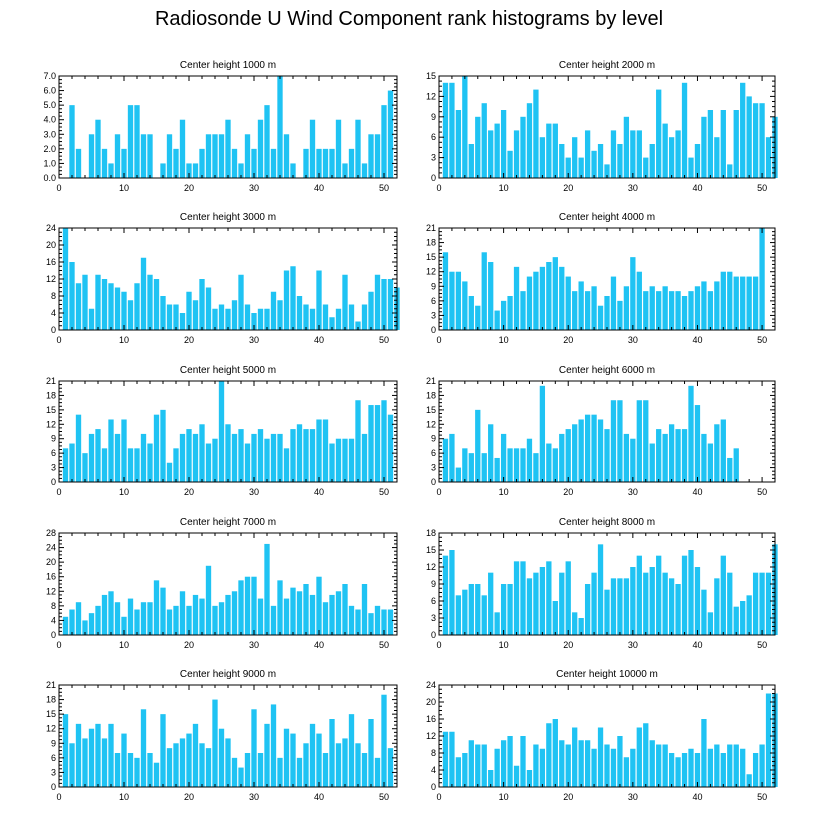 This screenshot has height=824, width=818. I want to click on y-tick-label: 9, so click(433, 117).